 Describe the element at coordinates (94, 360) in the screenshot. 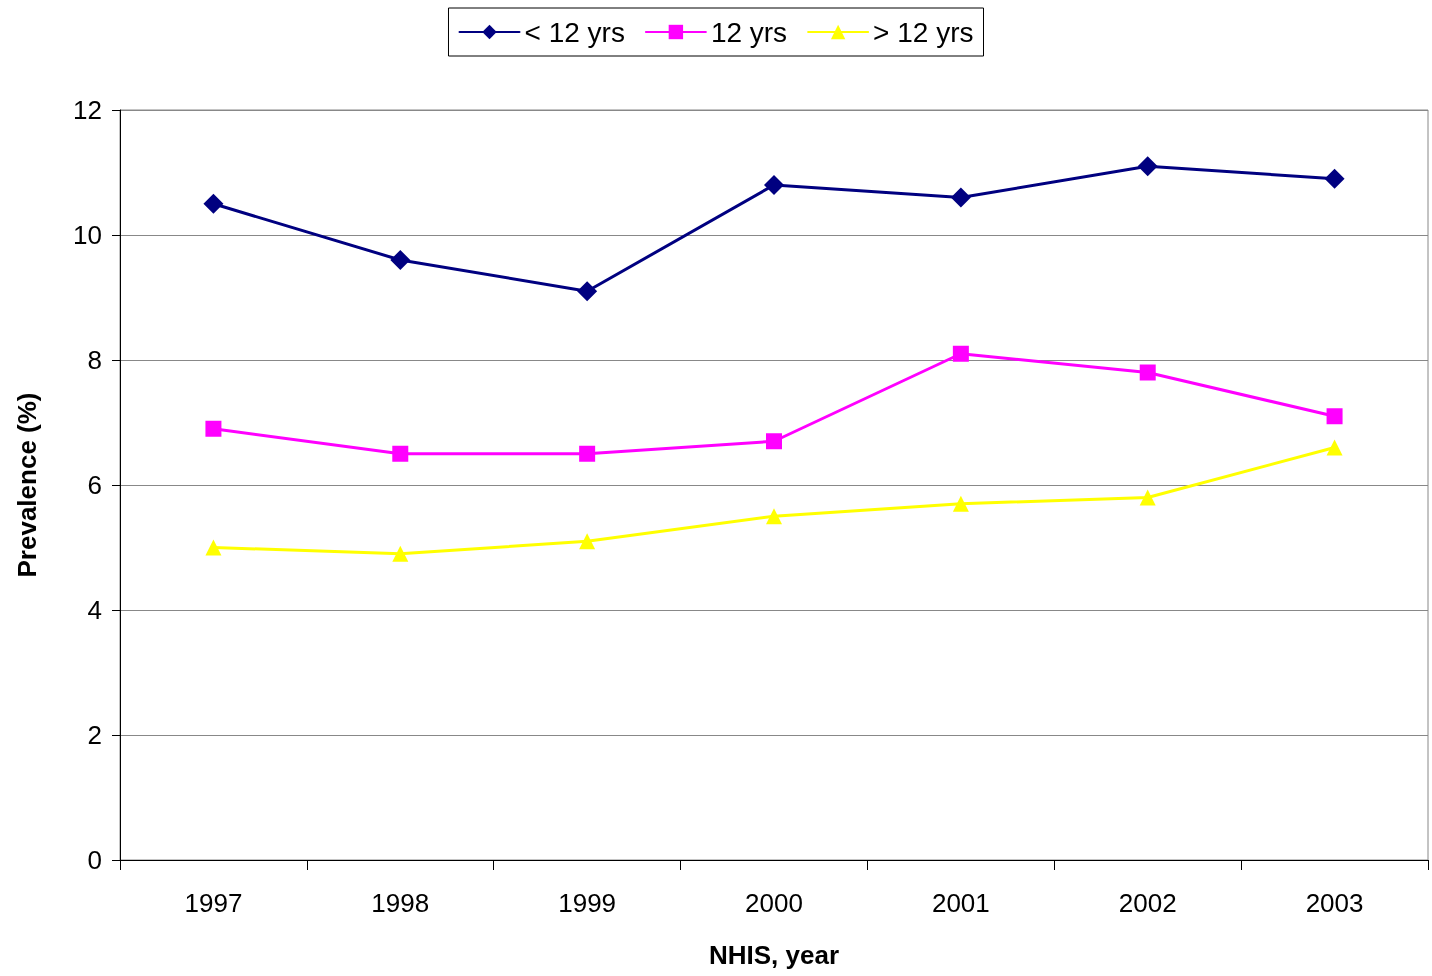

I see `y-tick-label: 8` at that location.